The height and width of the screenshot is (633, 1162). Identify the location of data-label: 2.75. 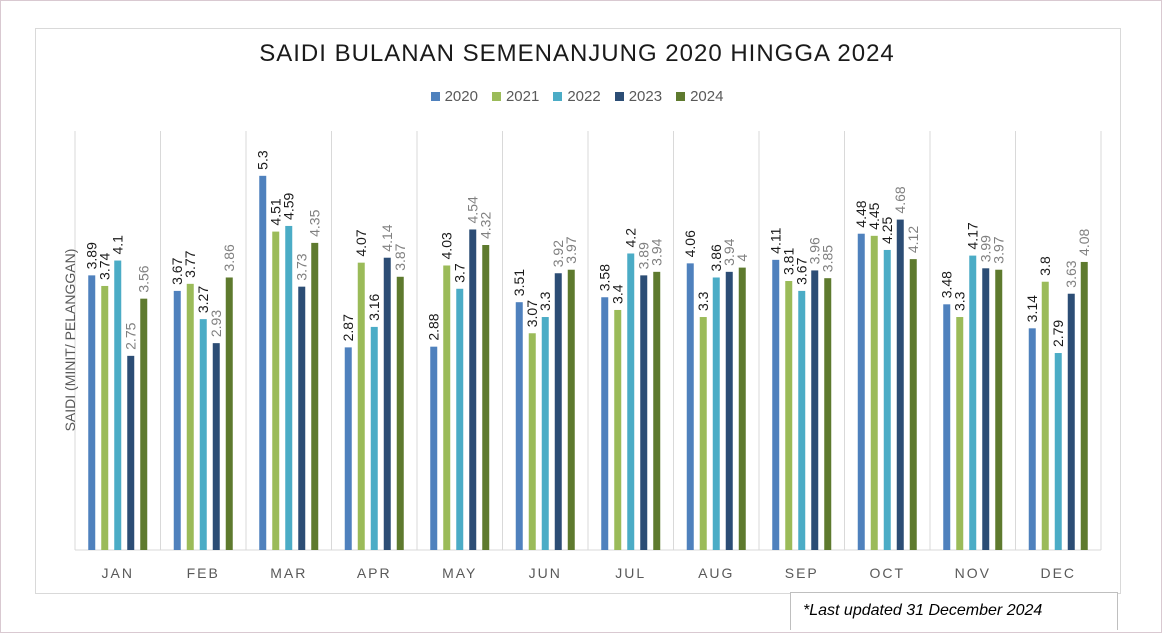
(131, 335).